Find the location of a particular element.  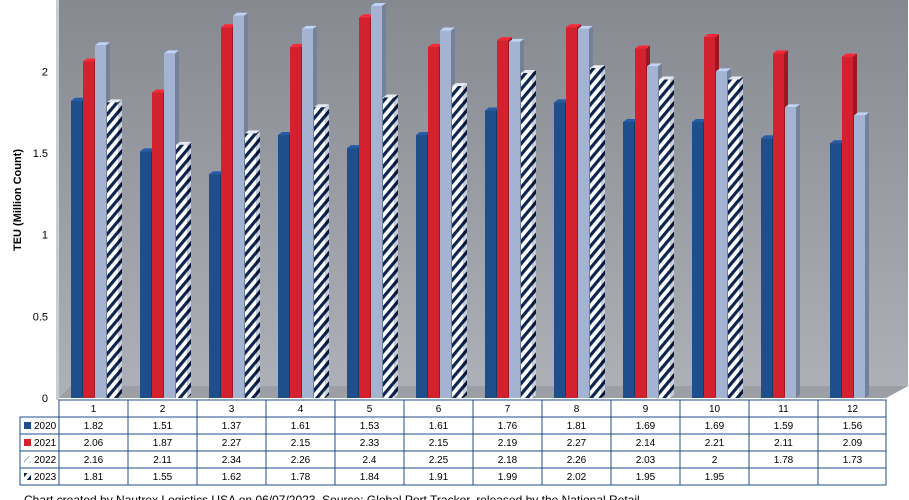

table-cell-2023-3: 1.62 is located at coordinates (232, 477).